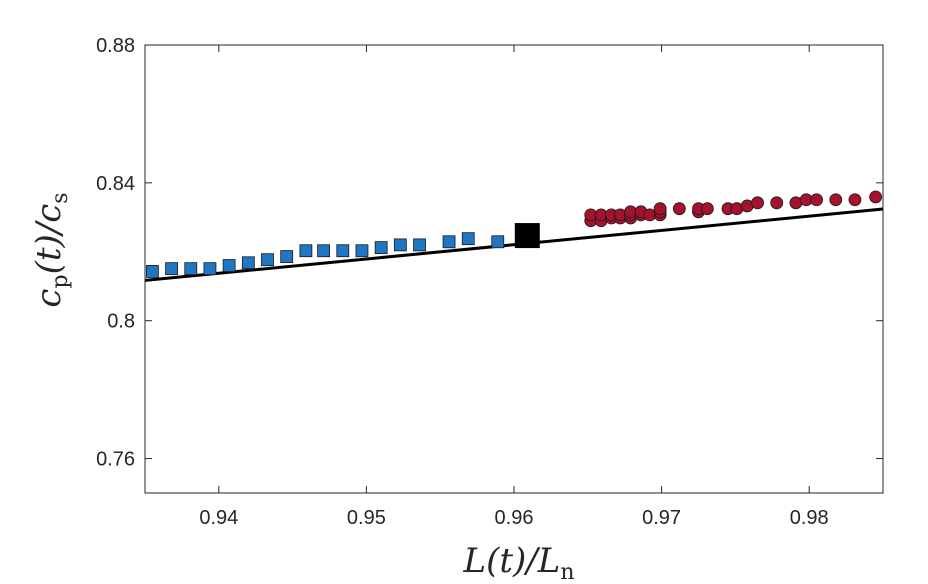  Describe the element at coordinates (366, 518) in the screenshot. I see `x-tick-label: 0.95` at that location.